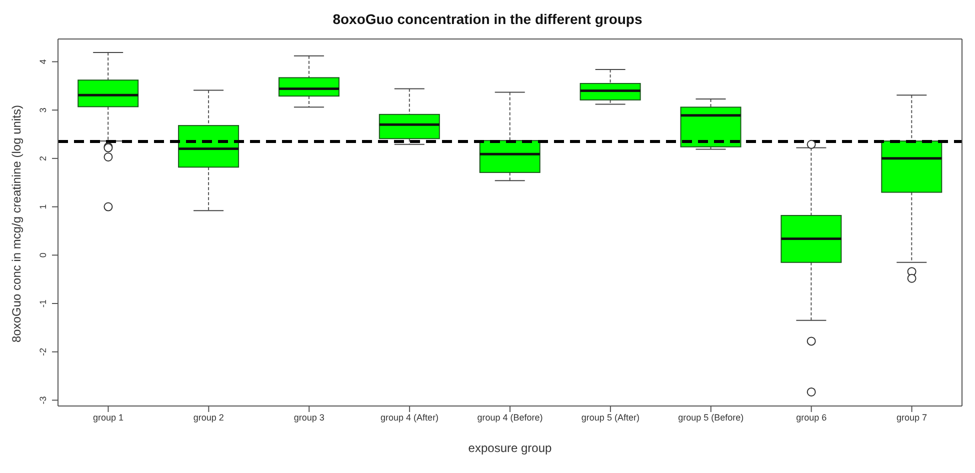  What do you see at coordinates (43, 207) in the screenshot?
I see `y-tick-label: 1` at bounding box center [43, 207].